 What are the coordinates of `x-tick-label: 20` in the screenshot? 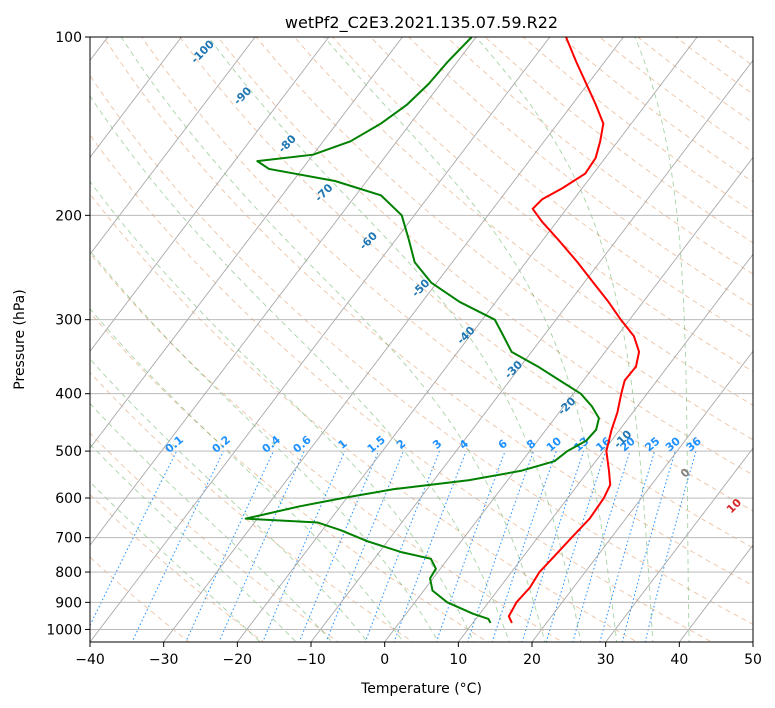 It's located at (532, 660).